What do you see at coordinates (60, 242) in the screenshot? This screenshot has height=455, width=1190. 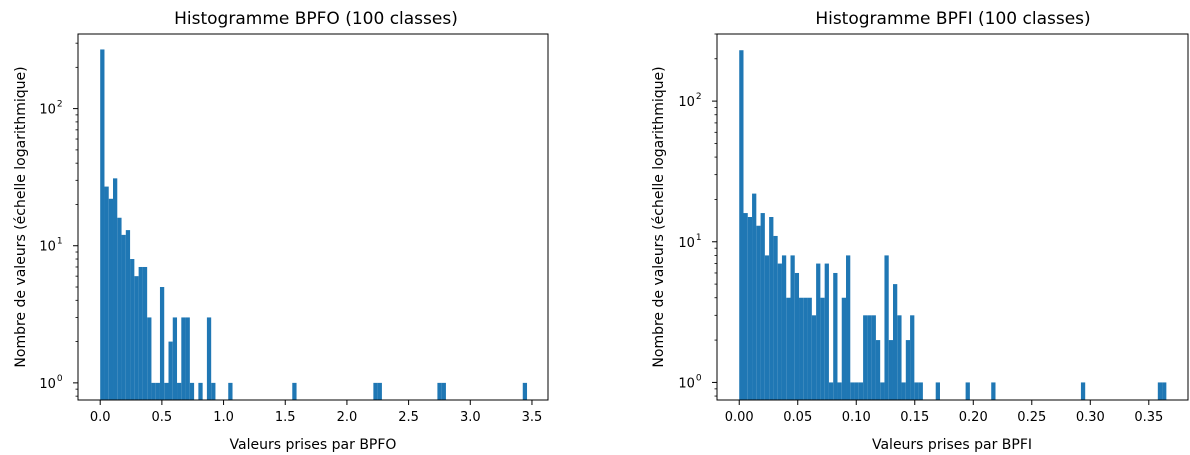 I see `y-tick-exponent: 1` at bounding box center [60, 242].